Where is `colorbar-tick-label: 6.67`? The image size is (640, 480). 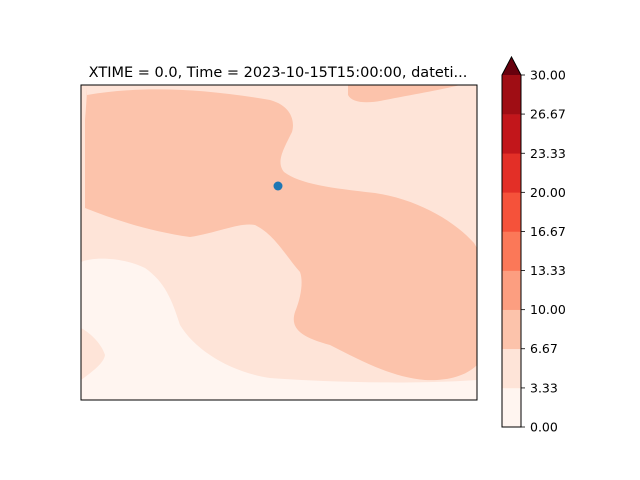
colorbar-tick-label: 6.67 is located at coordinates (544, 348).